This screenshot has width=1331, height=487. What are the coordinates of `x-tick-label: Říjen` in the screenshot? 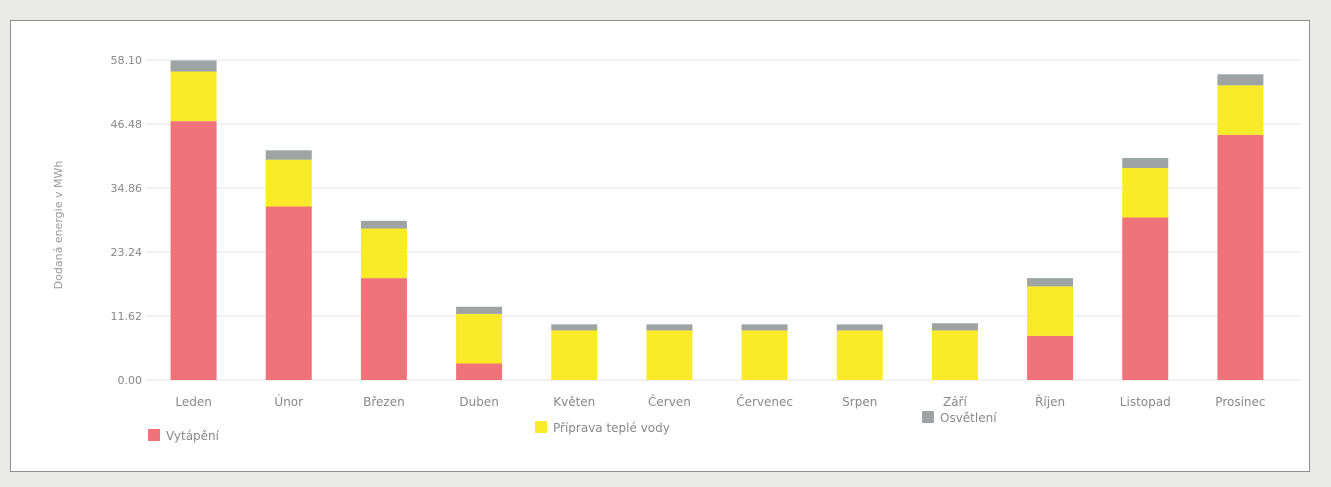 It's located at (1050, 401).